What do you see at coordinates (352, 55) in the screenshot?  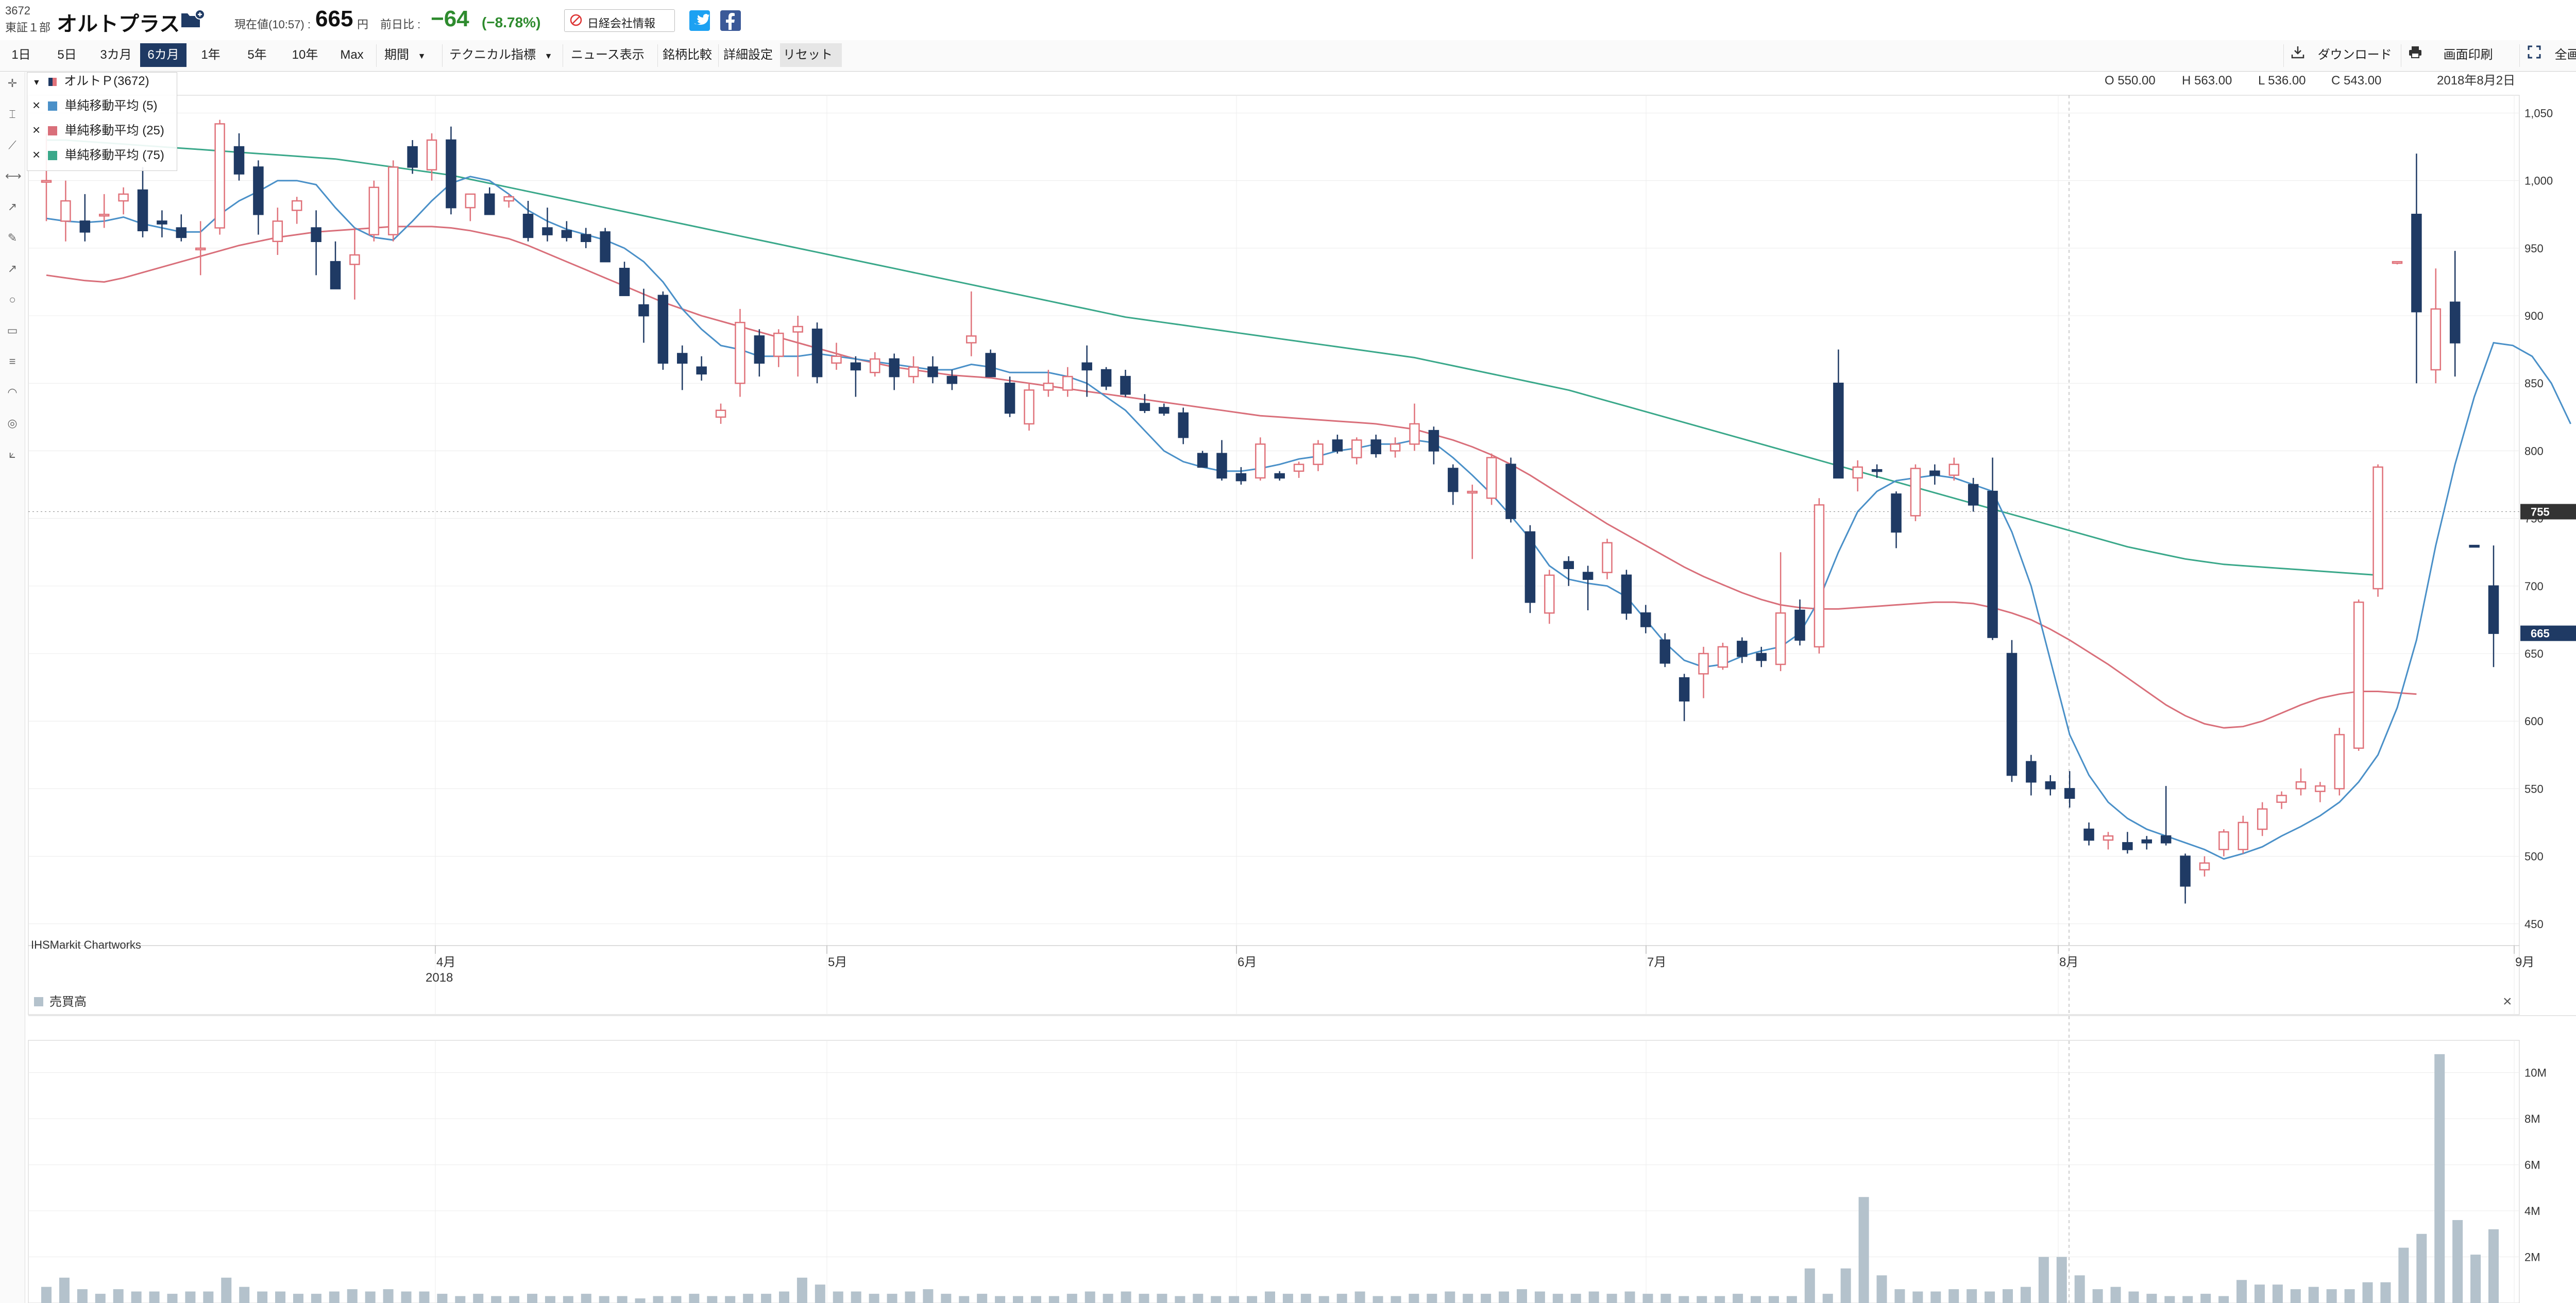 I see `period-max-button: Max` at bounding box center [352, 55].